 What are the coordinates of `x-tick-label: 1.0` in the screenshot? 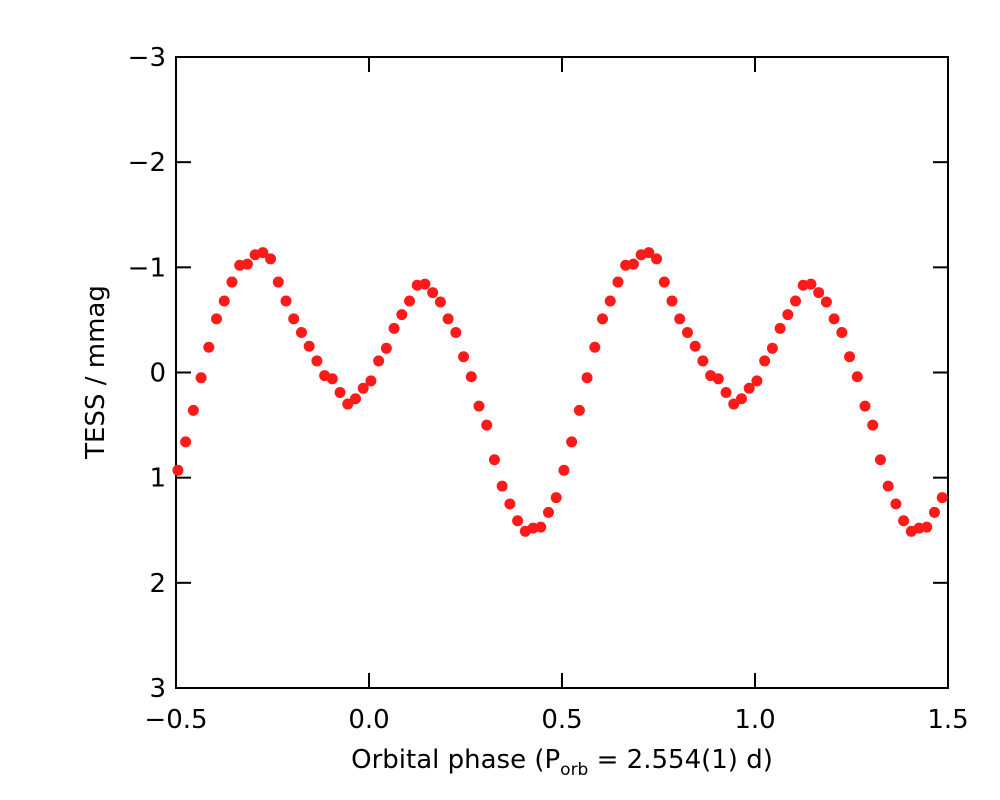 It's located at (754, 720).